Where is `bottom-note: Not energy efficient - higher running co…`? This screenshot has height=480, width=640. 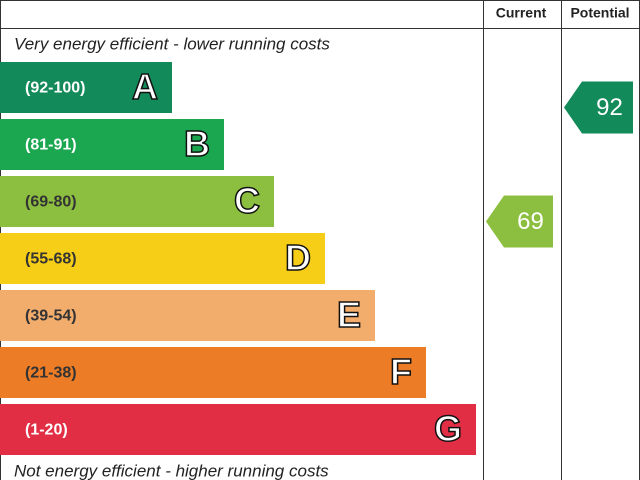 bottom-note: Not energy efficient - higher running co… is located at coordinates (171, 470).